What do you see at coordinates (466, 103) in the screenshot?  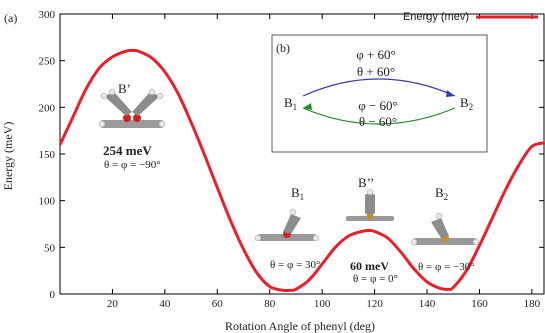 I see `inset-state-right: B2` at bounding box center [466, 103].